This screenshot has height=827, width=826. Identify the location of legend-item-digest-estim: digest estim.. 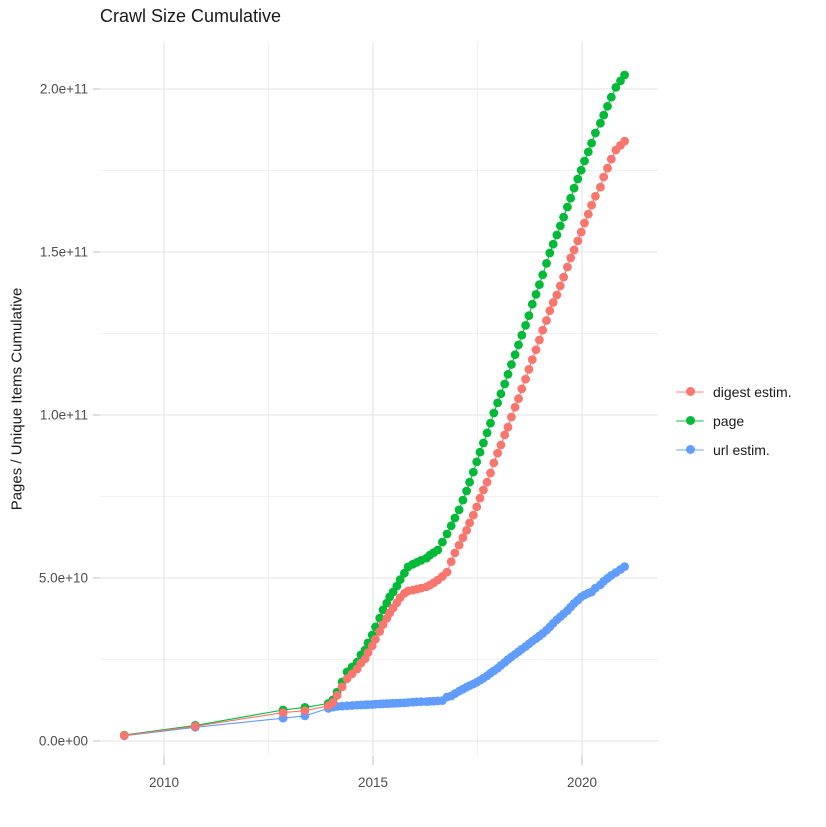
(734, 391).